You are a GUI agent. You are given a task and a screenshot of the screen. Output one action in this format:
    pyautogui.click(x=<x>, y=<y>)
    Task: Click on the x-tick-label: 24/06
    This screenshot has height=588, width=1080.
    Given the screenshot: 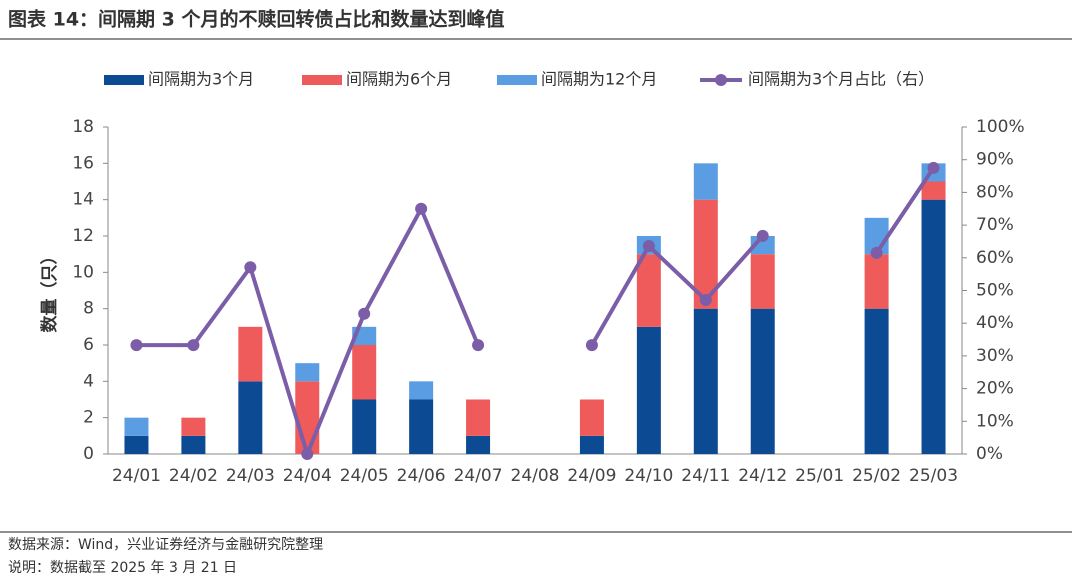 What is the action you would take?
    pyautogui.click(x=421, y=476)
    